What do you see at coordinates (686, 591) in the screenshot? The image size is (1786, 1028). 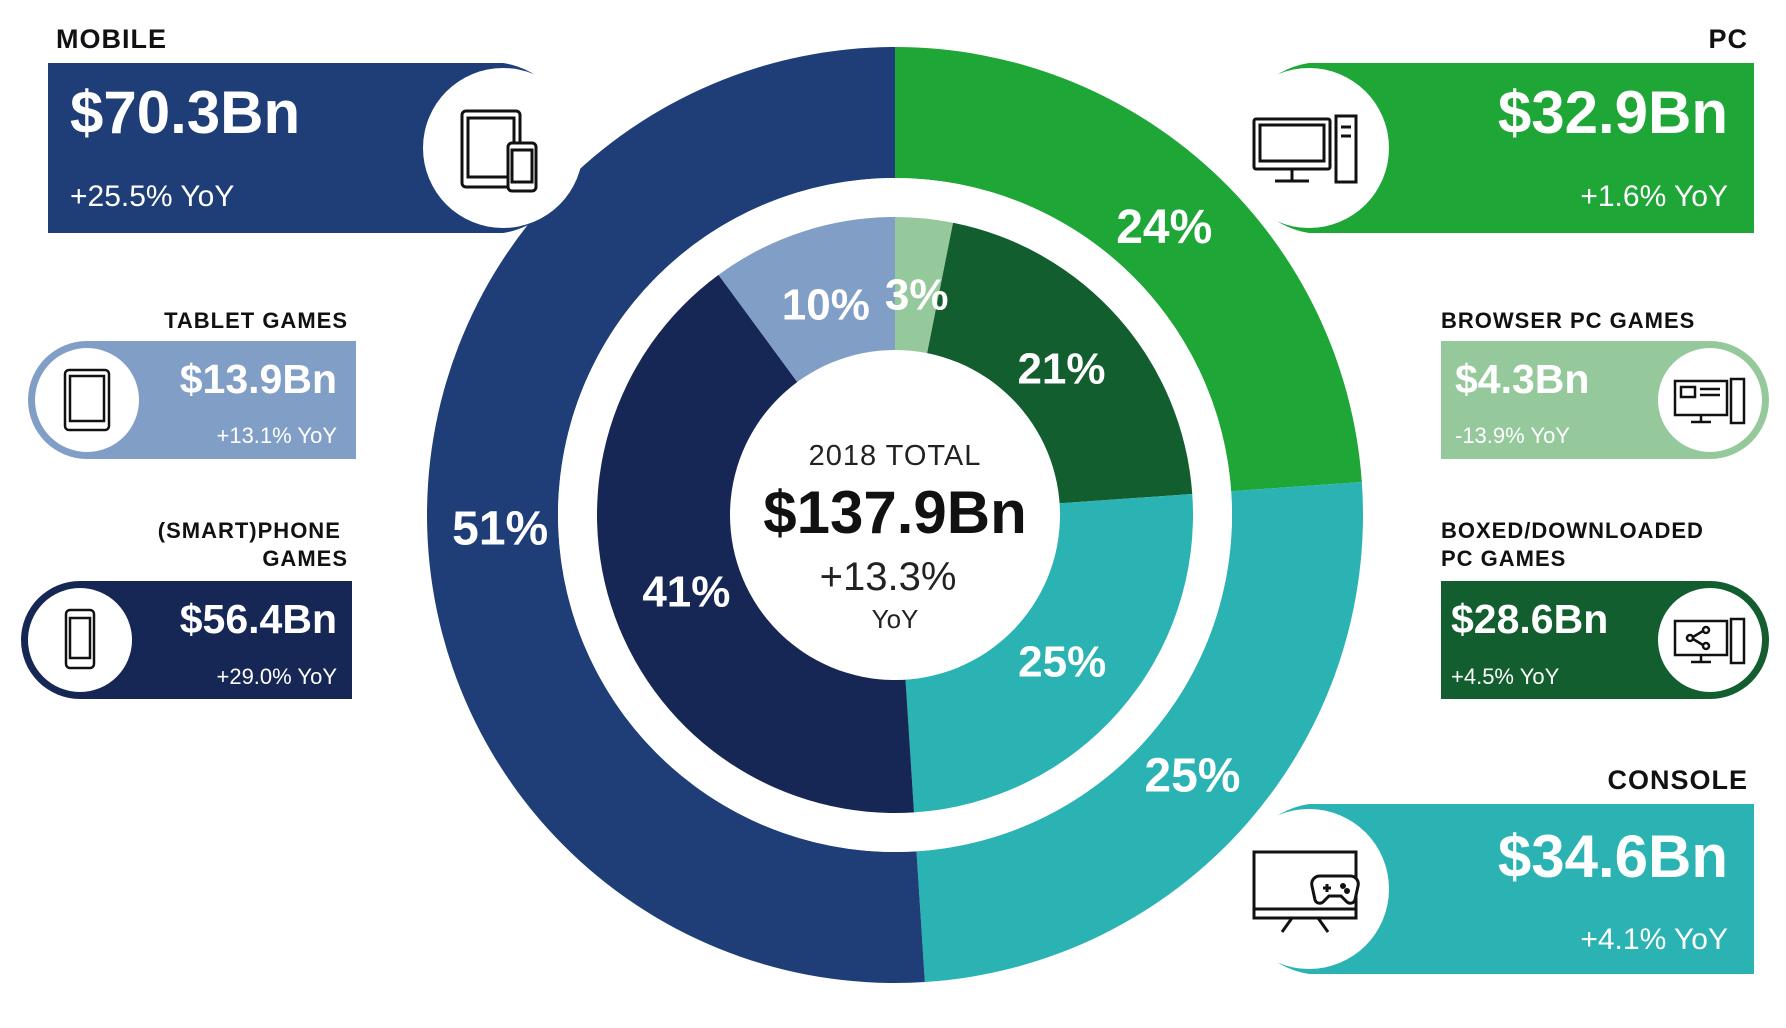 I see `inner-pct-label-smart-phone-games: 41%` at bounding box center [686, 591].